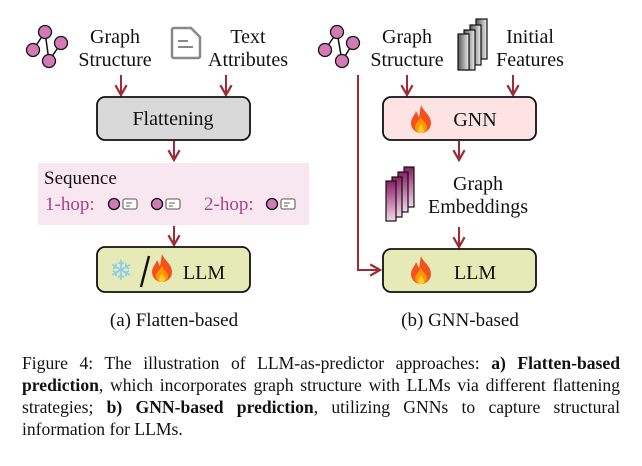 Image resolution: width=642 pixels, height=466 pixels. I want to click on hop1-label: 1-hop:, so click(70, 204).